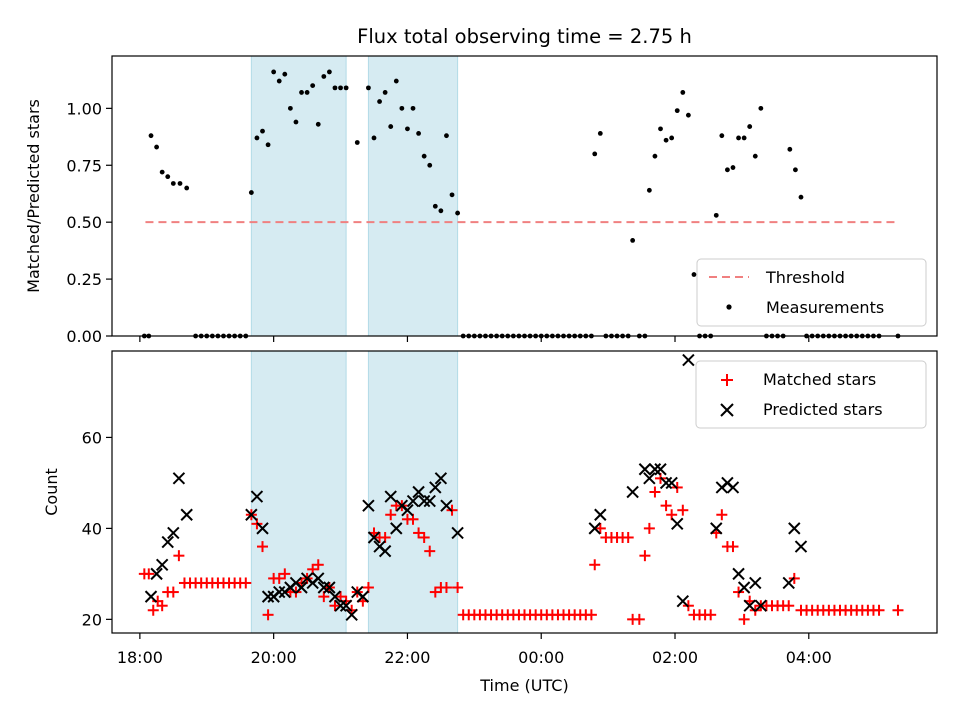  What do you see at coordinates (524, 36) in the screenshot?
I see `chart-title: Flux total observing time = 2.75 h` at bounding box center [524, 36].